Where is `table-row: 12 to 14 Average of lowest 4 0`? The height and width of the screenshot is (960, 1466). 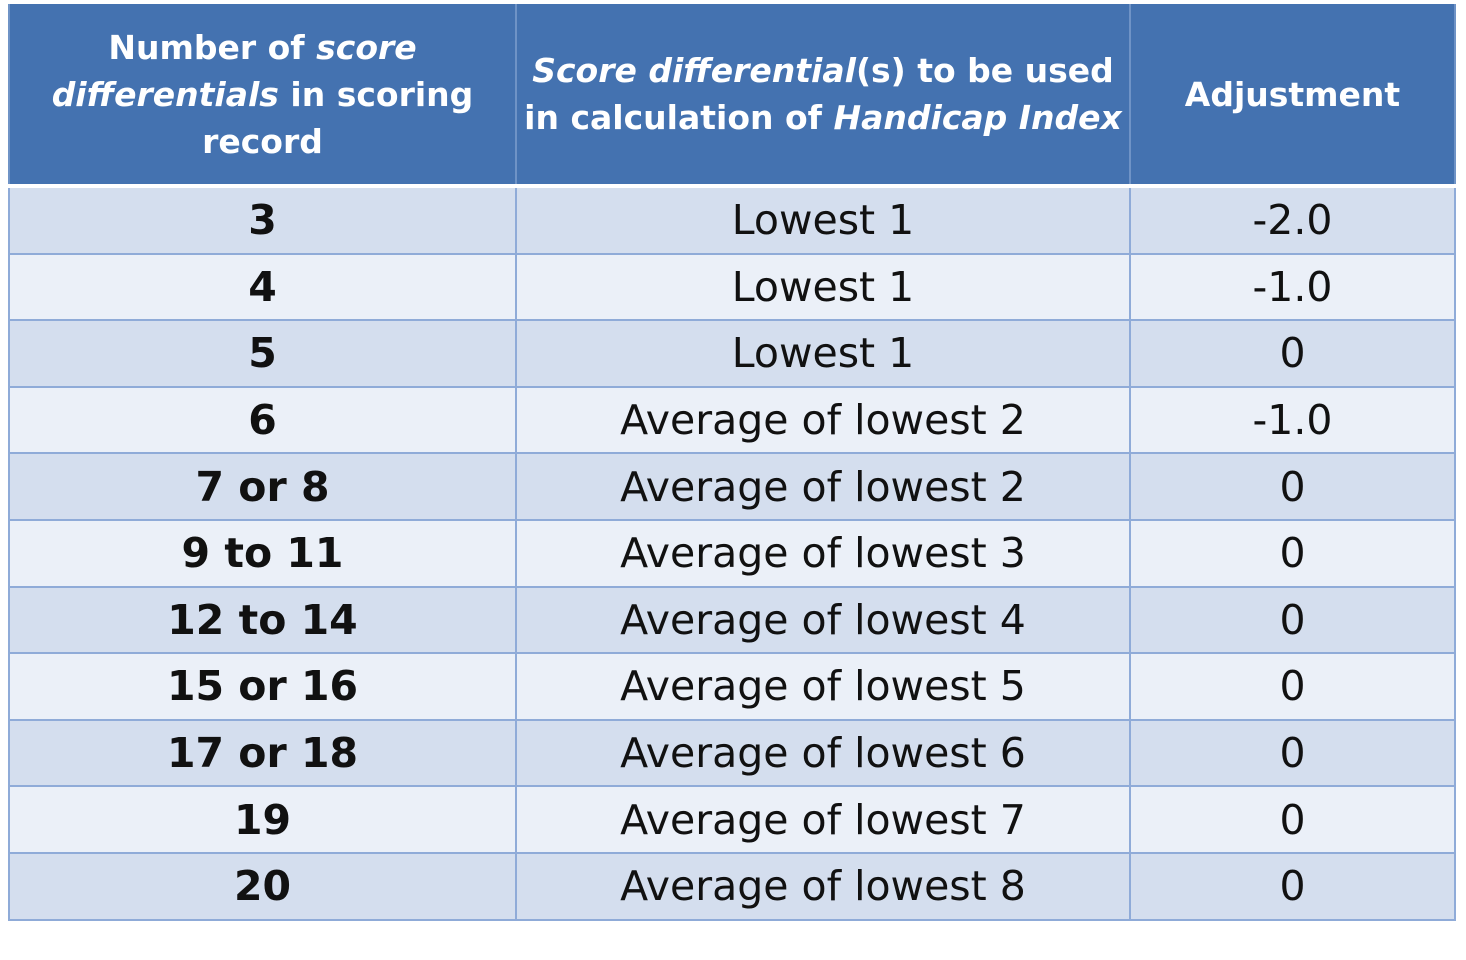
table-row: 12 to 14 Average of lowest 4 0 is located at coordinates (732, 620).